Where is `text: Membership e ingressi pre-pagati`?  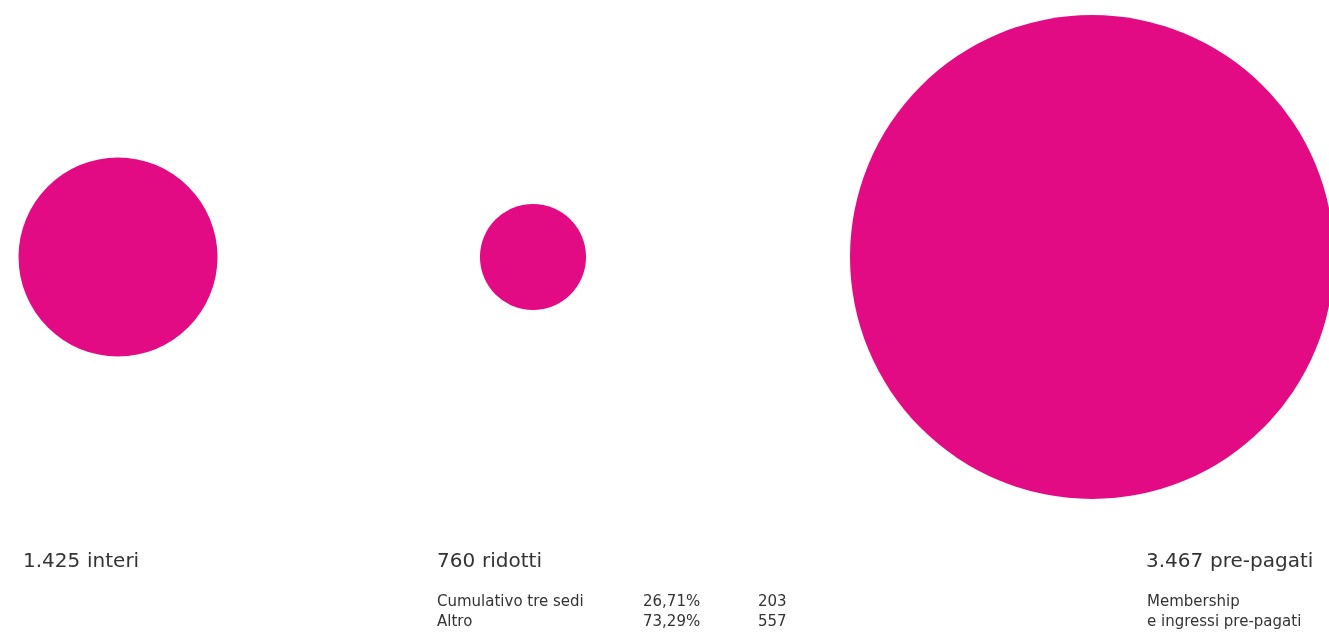 text: Membership e ingressi pre-pagati is located at coordinates (1224, 611).